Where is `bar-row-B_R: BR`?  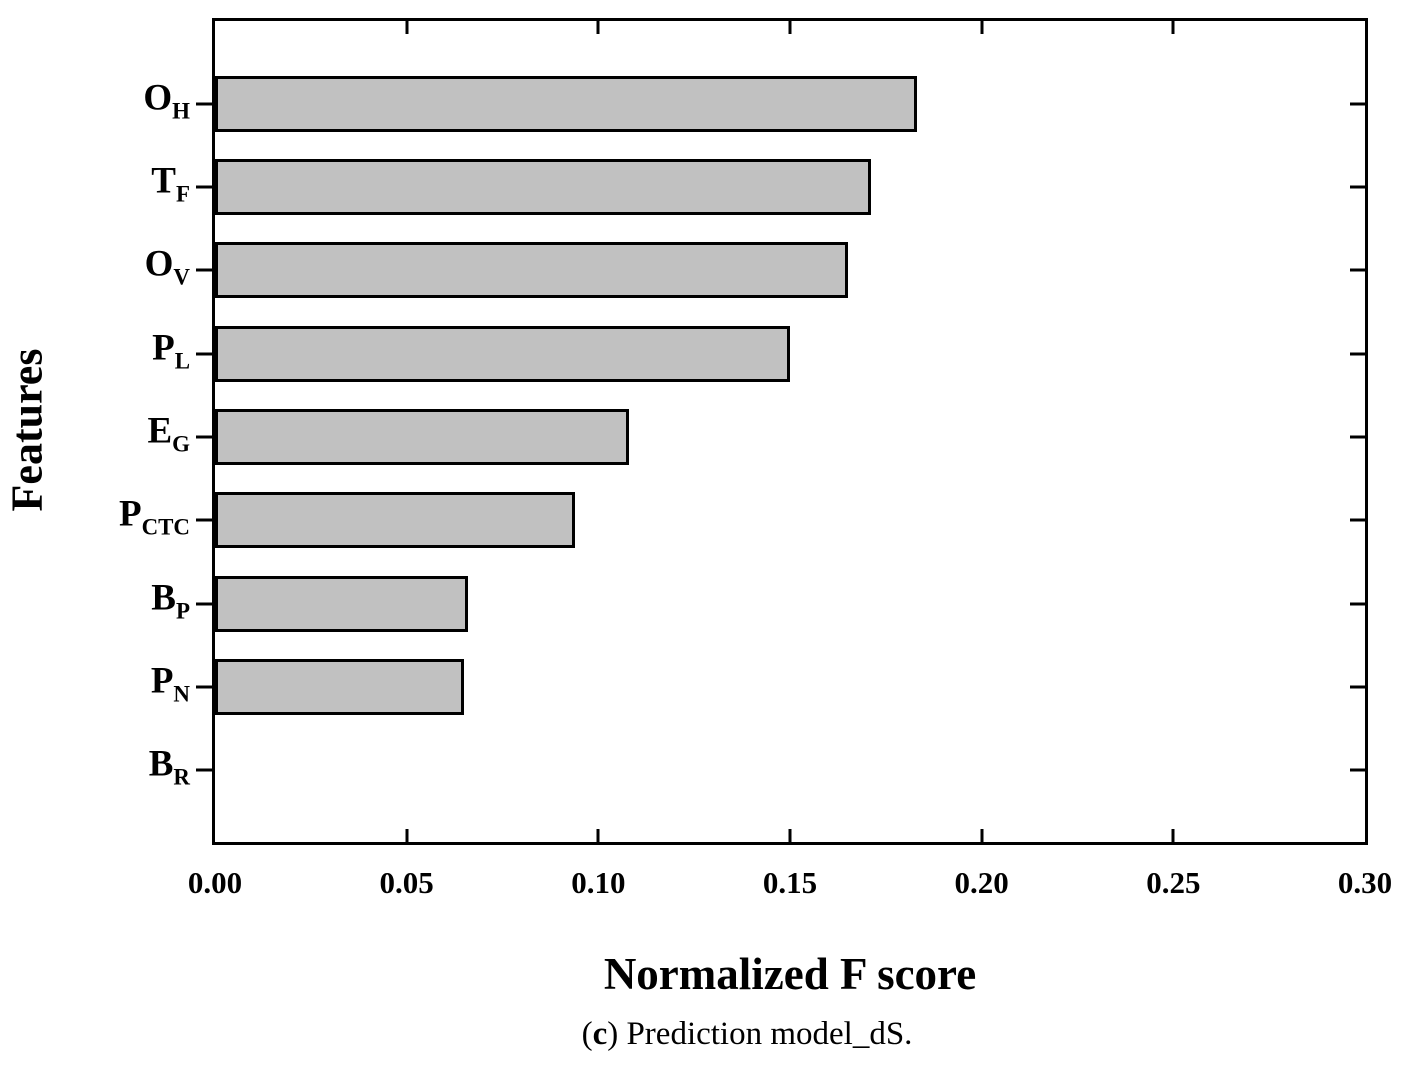
bar-row-B_R: BR is located at coordinates (757, 770).